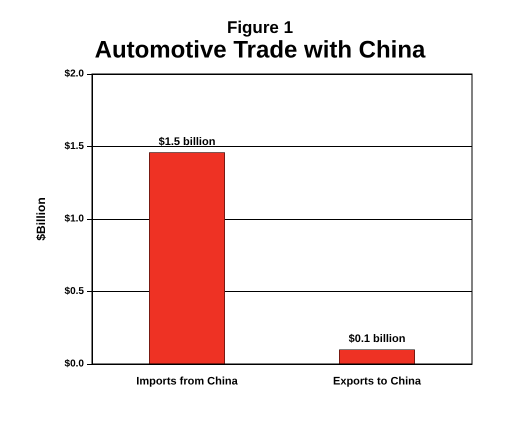 The width and height of the screenshot is (520, 425). I want to click on y-tick-label: $0.5, so click(74, 291).